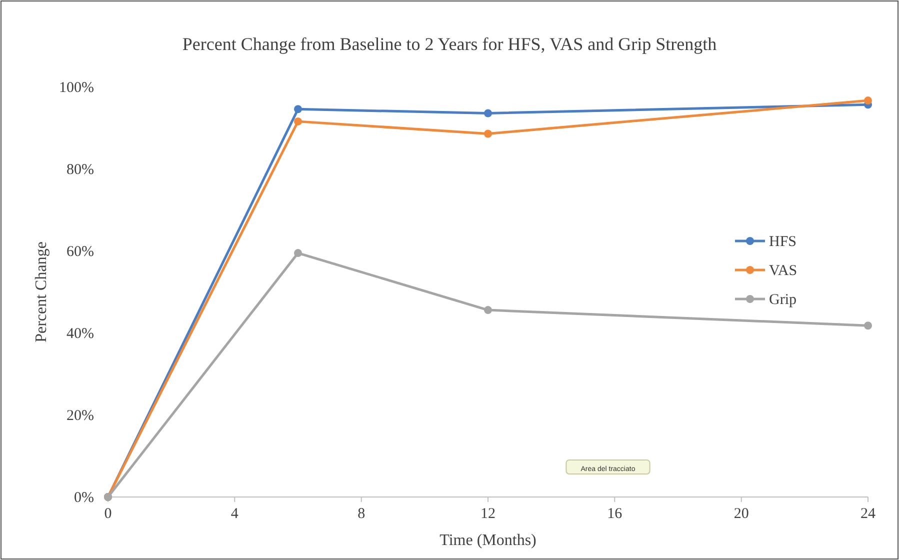 The height and width of the screenshot is (560, 899). What do you see at coordinates (80, 334) in the screenshot?
I see `y-tick-label: 40%` at bounding box center [80, 334].